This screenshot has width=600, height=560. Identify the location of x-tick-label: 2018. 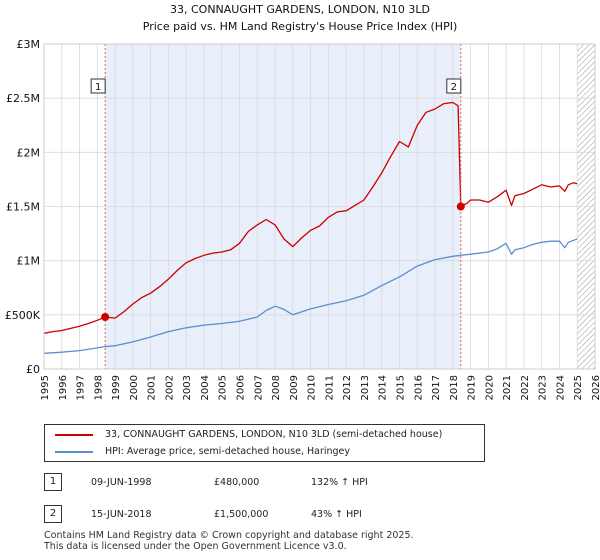
(454, 387).